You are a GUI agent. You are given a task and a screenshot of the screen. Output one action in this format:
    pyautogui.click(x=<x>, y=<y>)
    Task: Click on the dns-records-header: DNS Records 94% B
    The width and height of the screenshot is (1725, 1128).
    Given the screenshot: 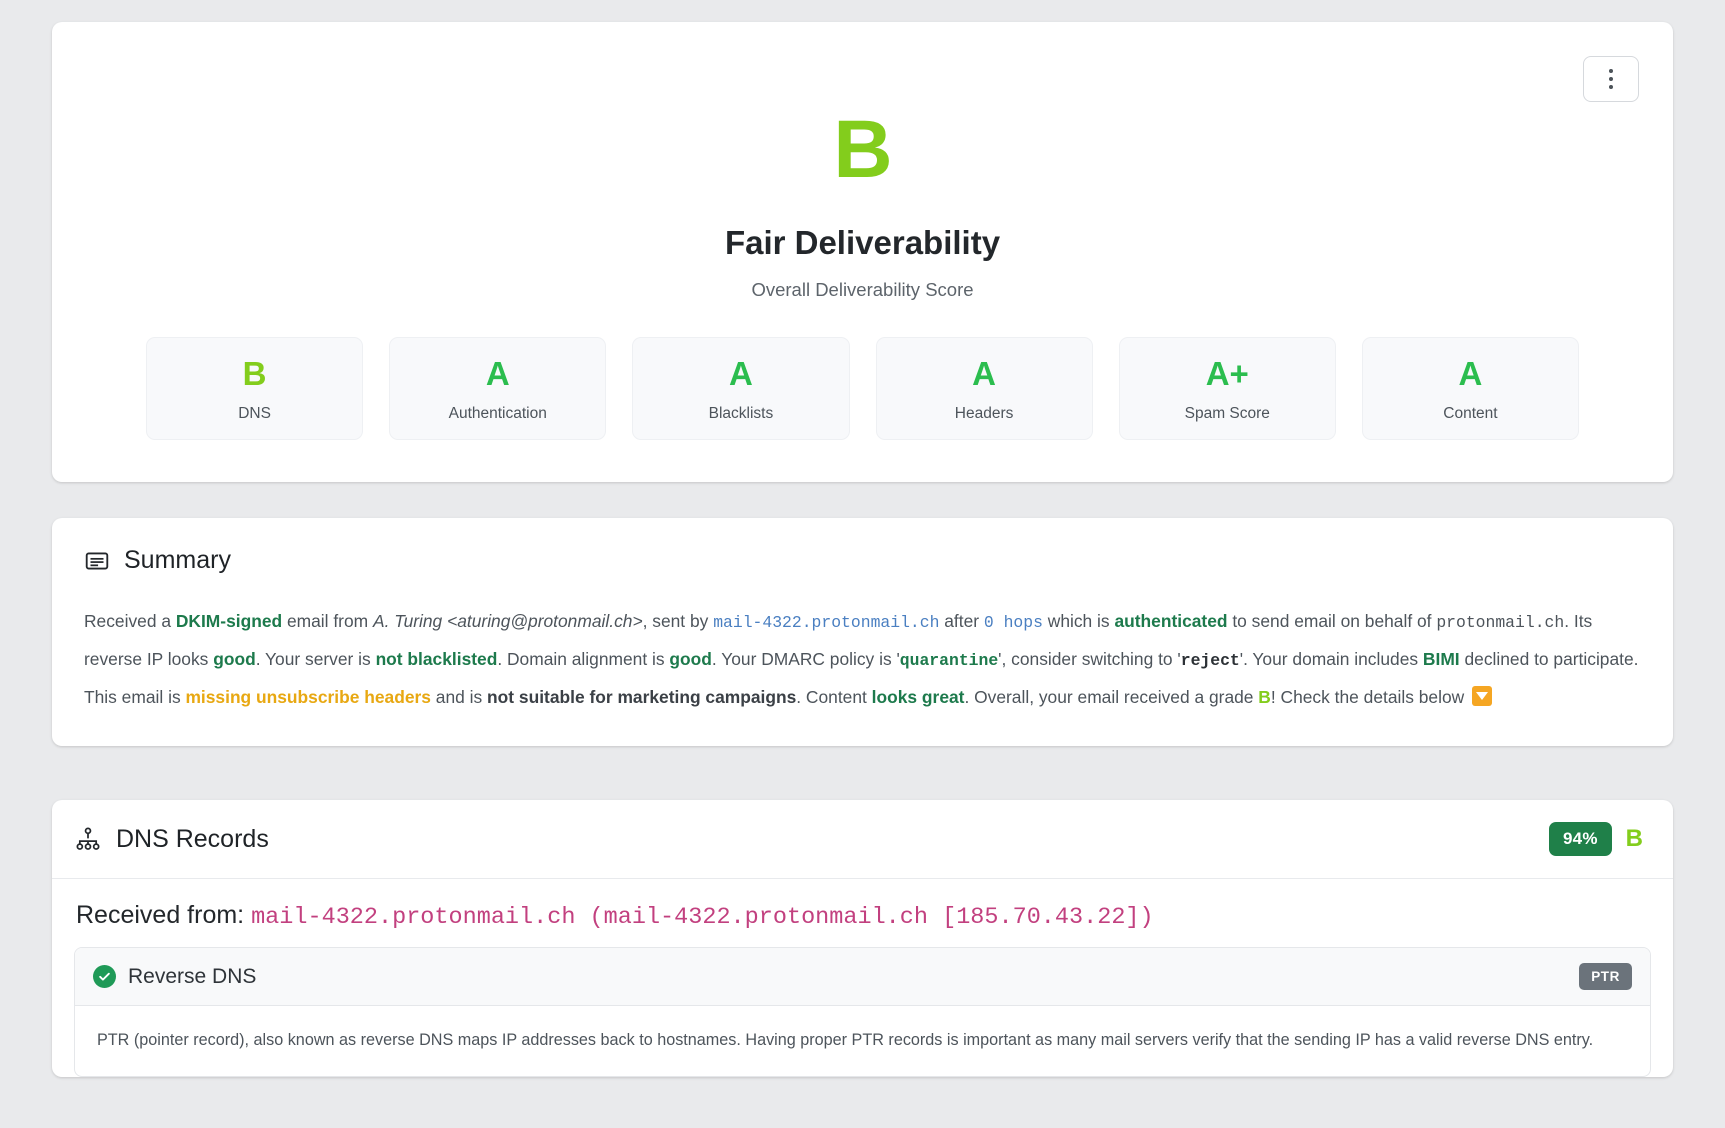 What is the action you would take?
    pyautogui.click(x=862, y=839)
    